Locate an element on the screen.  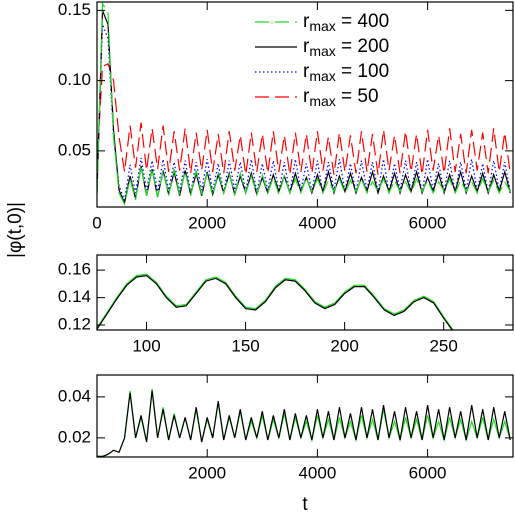
legend-label-part: = 200 is located at coordinates (362, 46).